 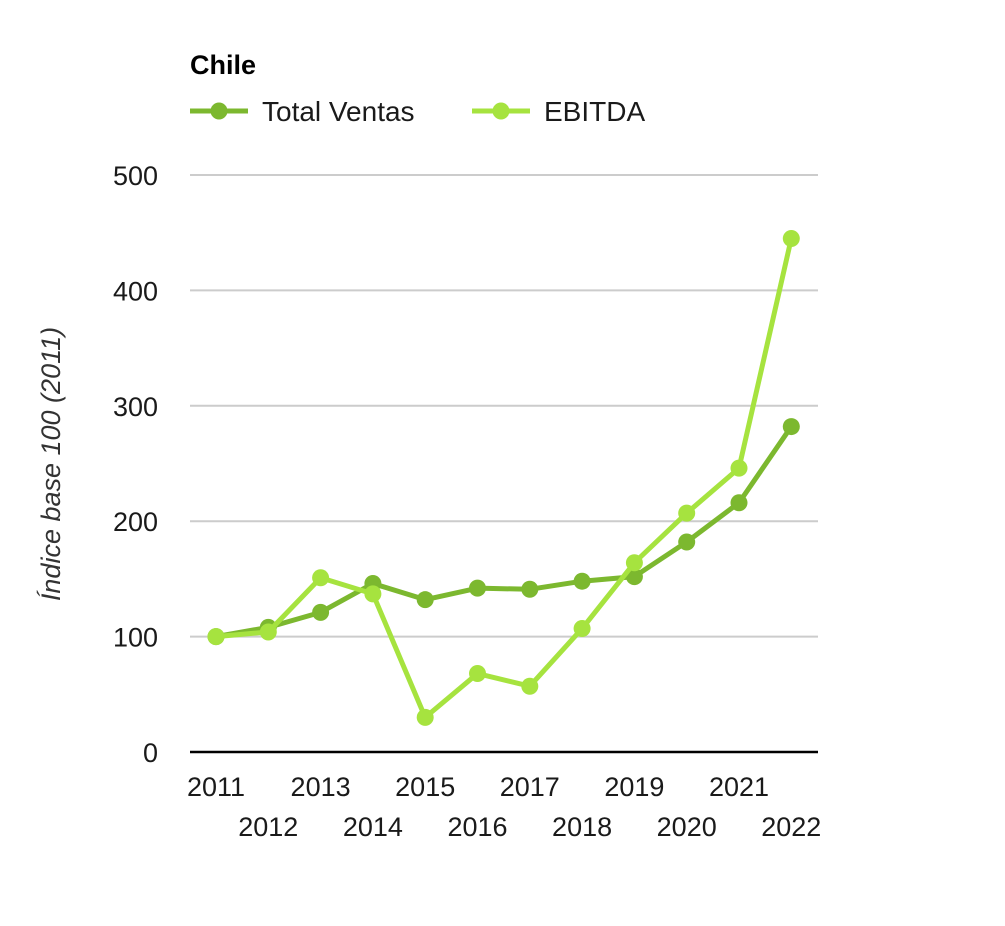 What do you see at coordinates (216, 787) in the screenshot?
I see `x-tick-label-2011: 2011` at bounding box center [216, 787].